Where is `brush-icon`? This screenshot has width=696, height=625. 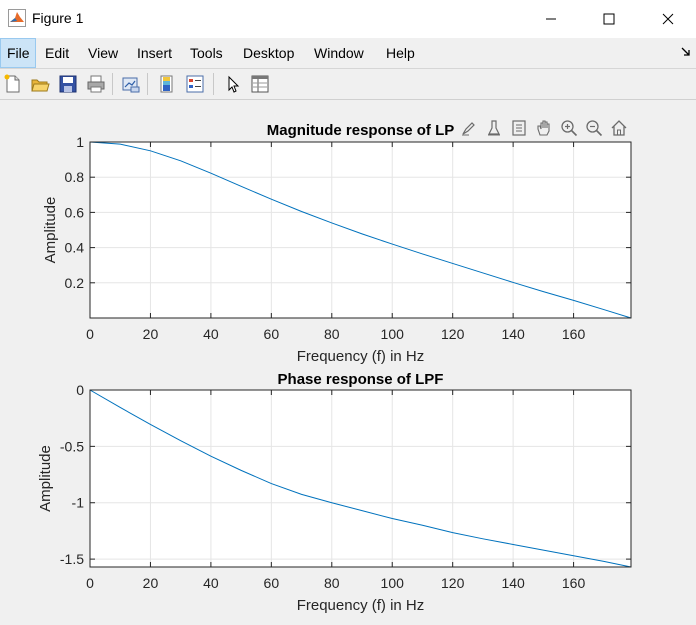
brush-icon is located at coordinates (468, 129).